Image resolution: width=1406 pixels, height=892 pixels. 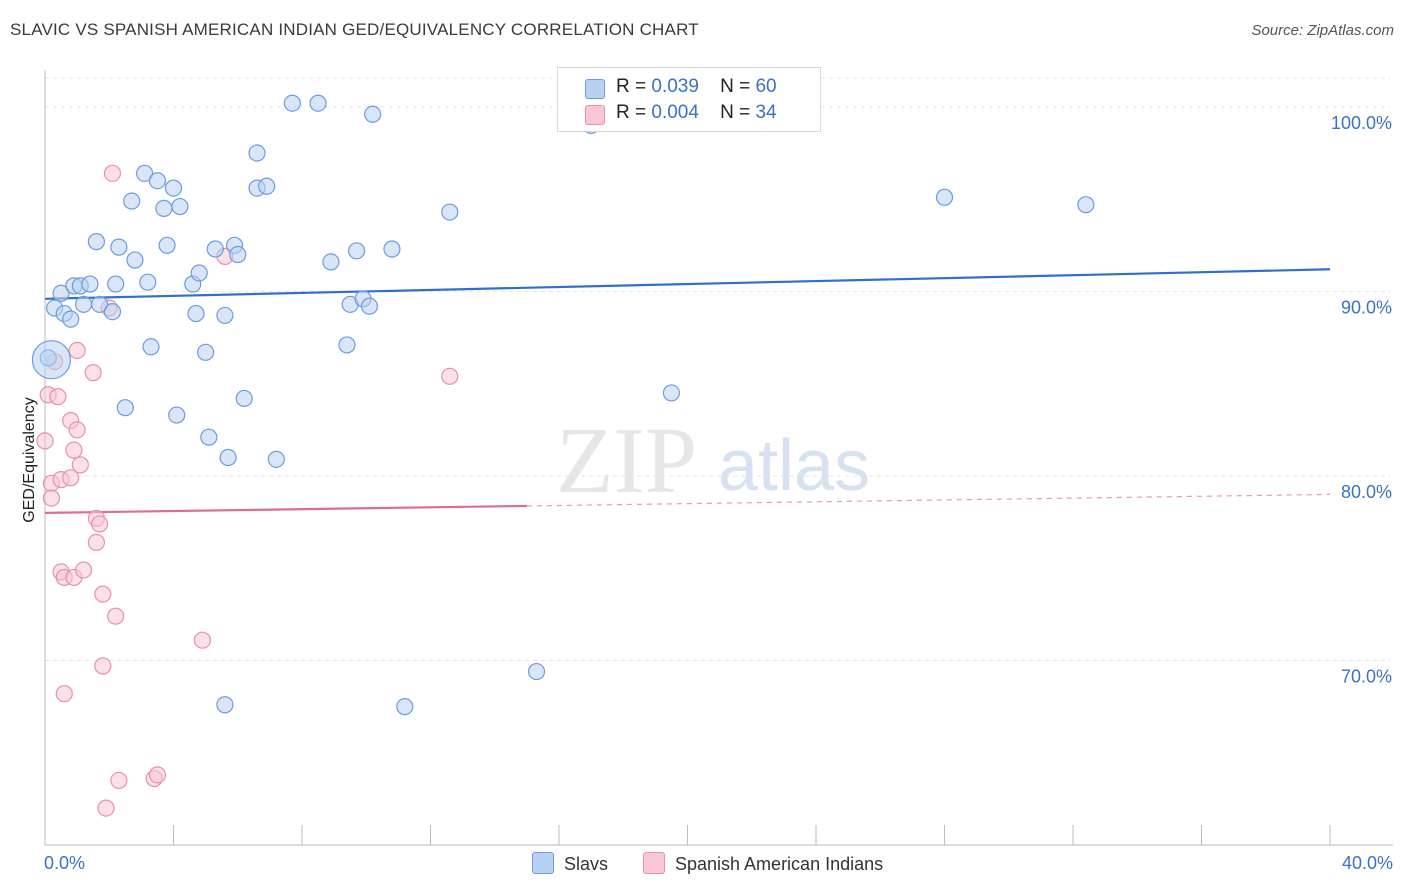 I want to click on legend-n-value-slavs: 60, so click(x=766, y=86).